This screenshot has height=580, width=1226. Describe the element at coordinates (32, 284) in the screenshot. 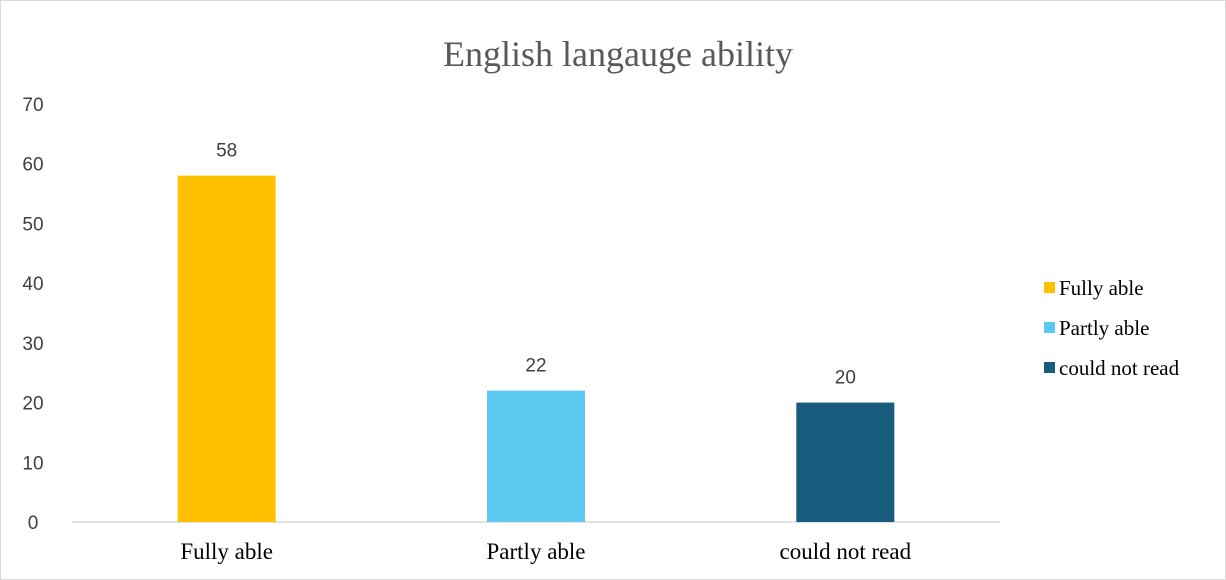

I see `y-tick-label: 40` at that location.